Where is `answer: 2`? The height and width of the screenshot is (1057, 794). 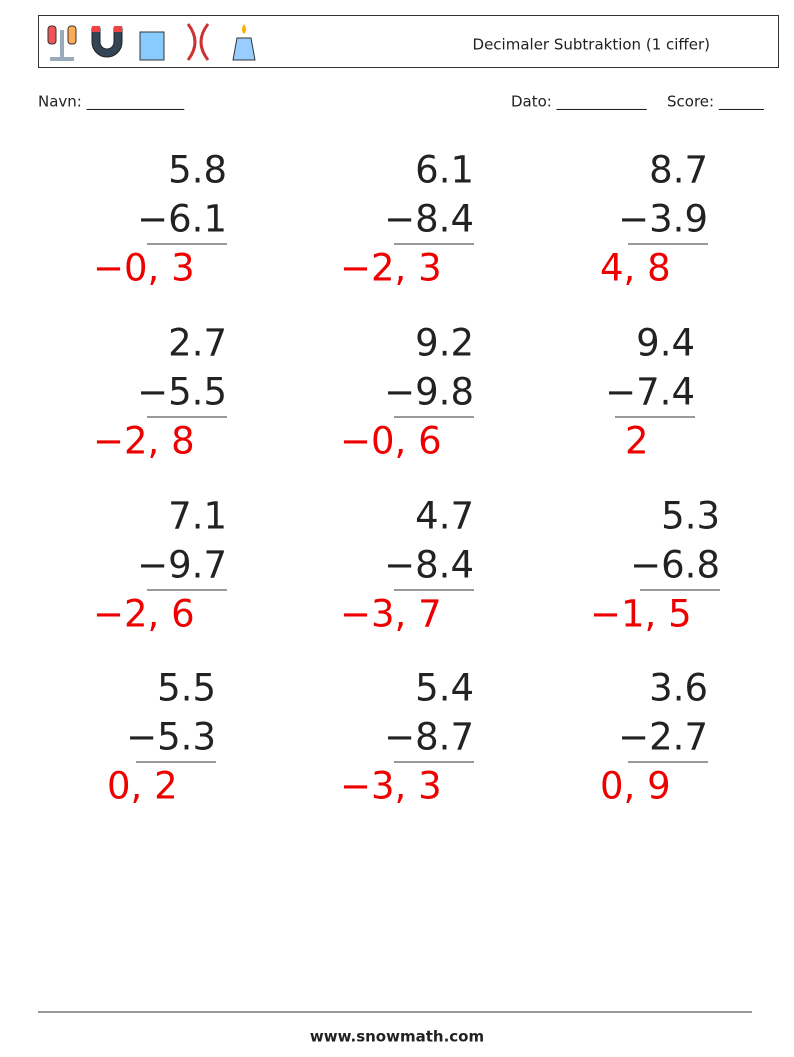 answer: 2 is located at coordinates (637, 441).